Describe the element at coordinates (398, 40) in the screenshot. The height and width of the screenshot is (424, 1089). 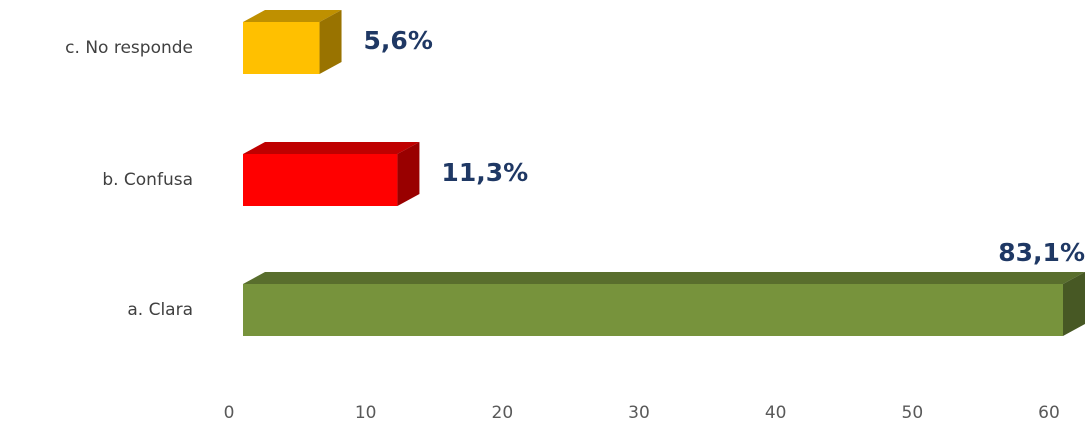
I see `data-label: 5,6%` at that location.